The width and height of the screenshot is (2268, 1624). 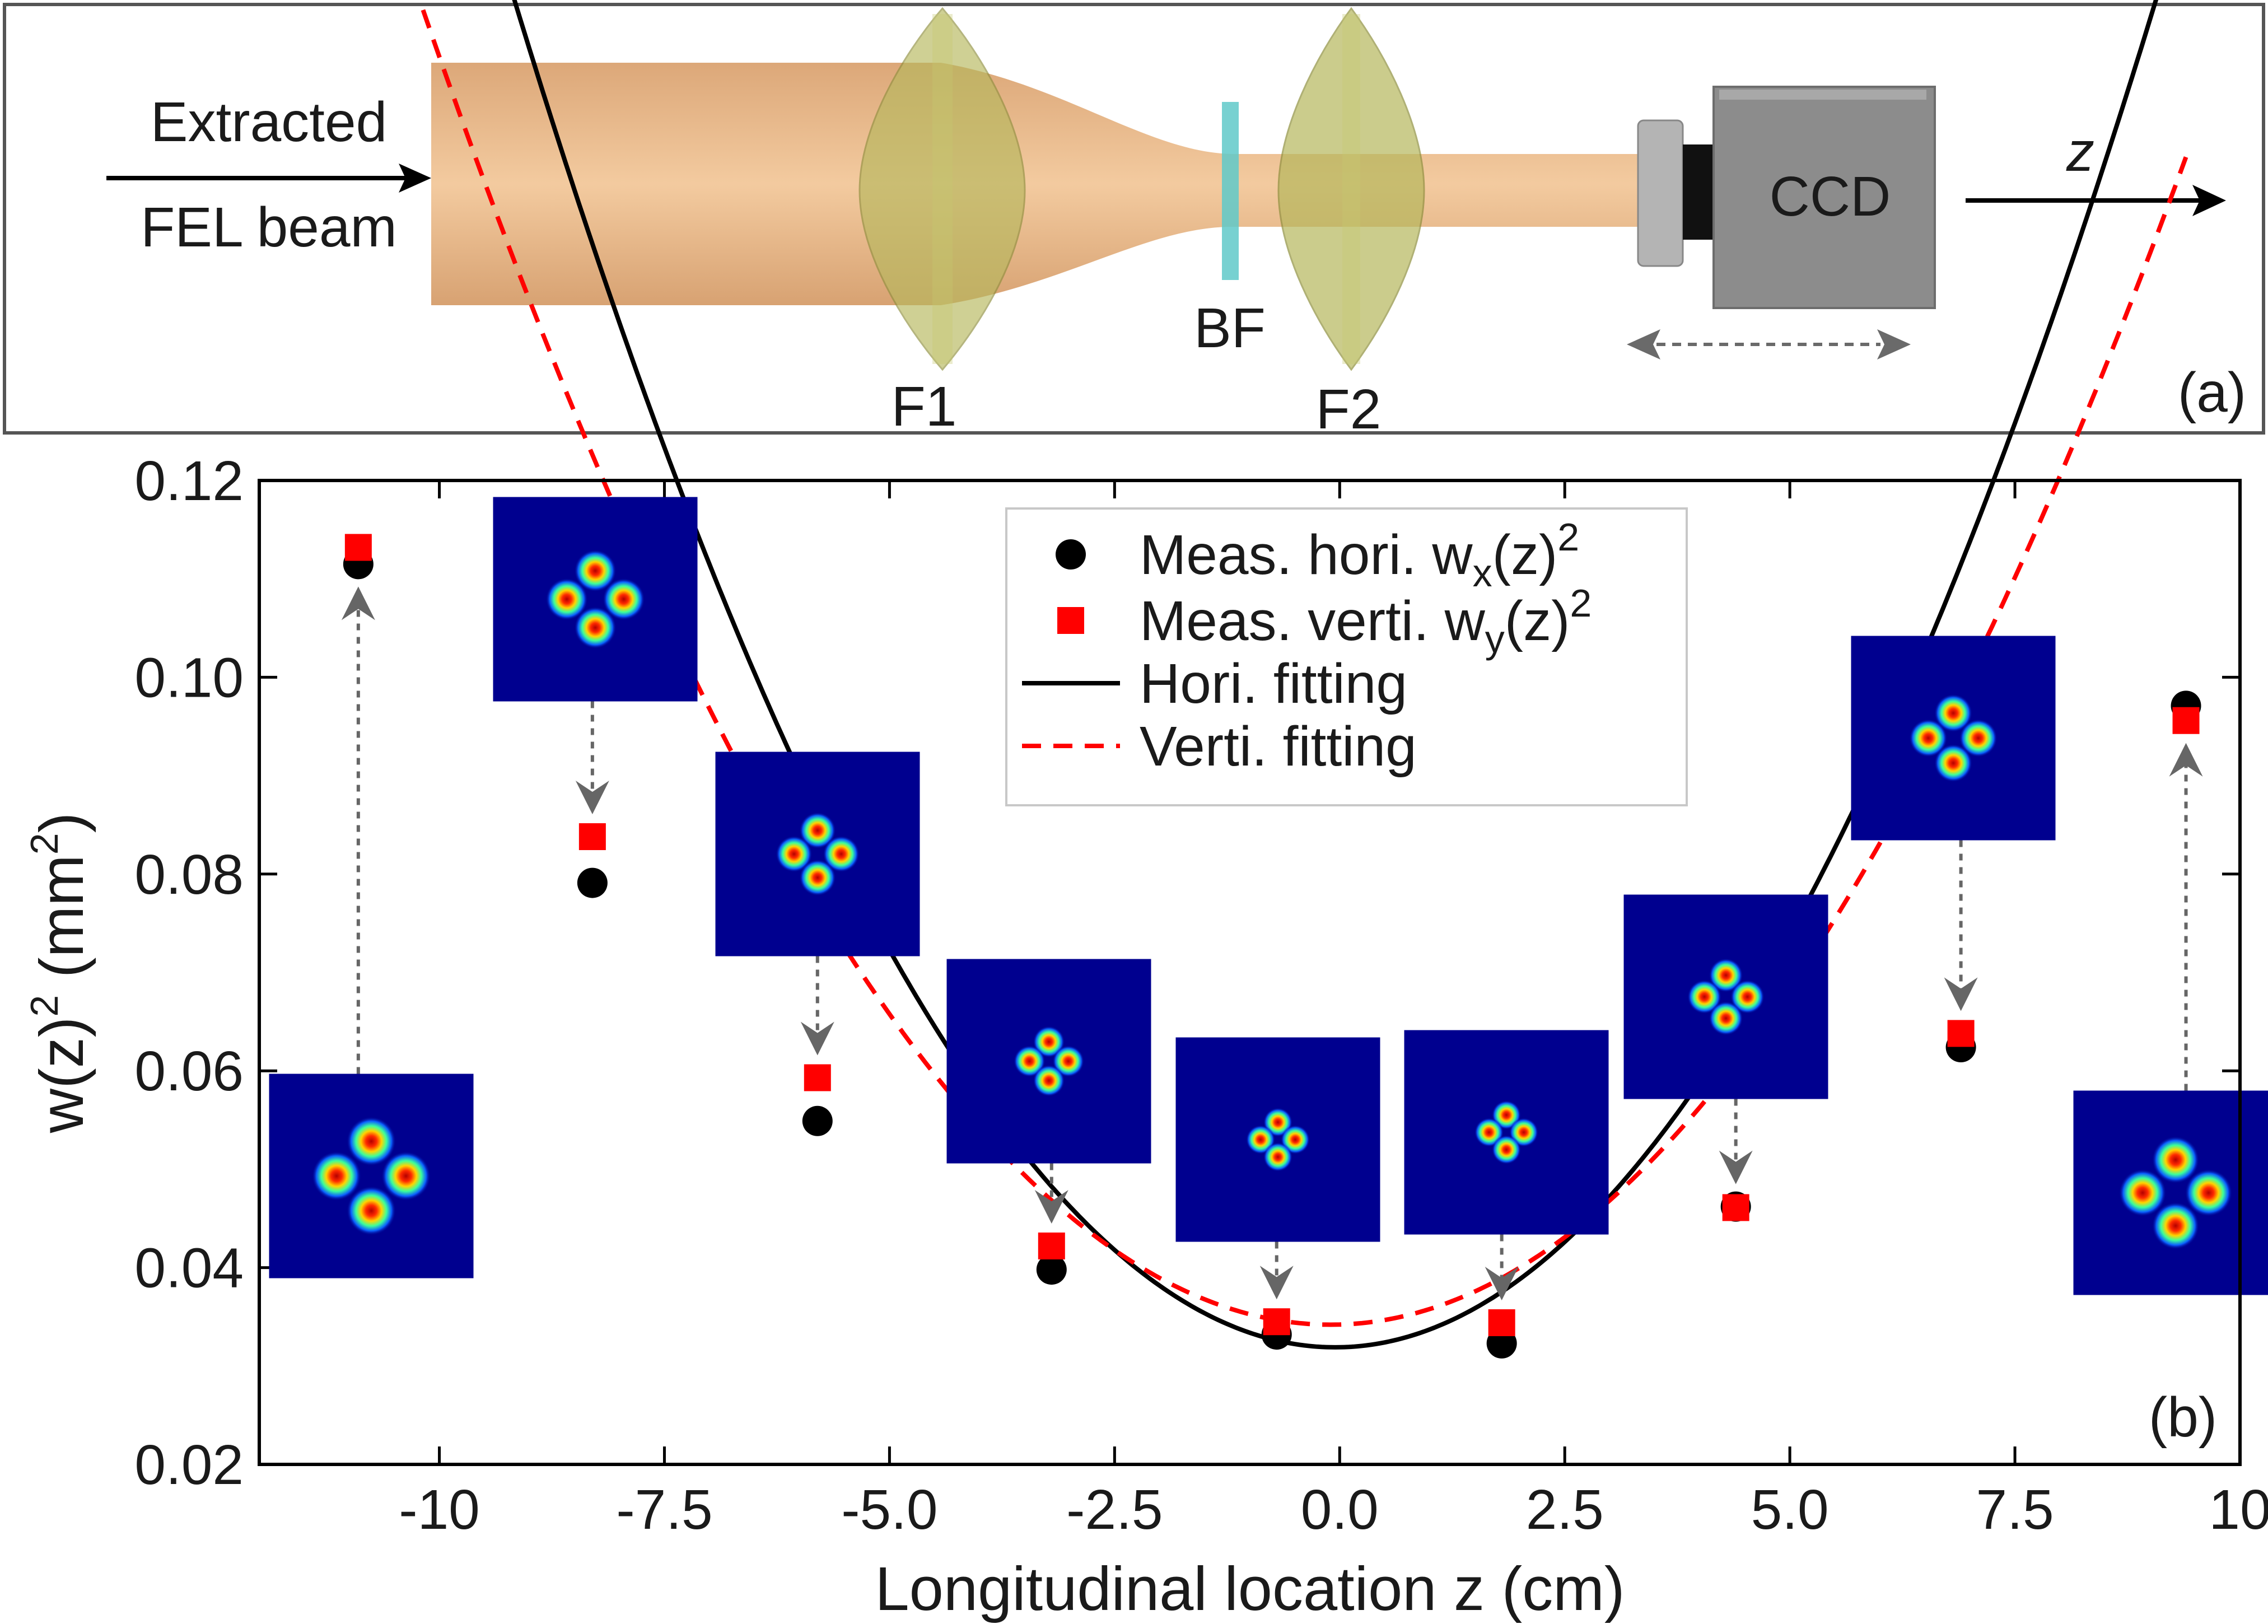 What do you see at coordinates (1349, 410) in the screenshot?
I see `lens-f2-label: F2` at bounding box center [1349, 410].